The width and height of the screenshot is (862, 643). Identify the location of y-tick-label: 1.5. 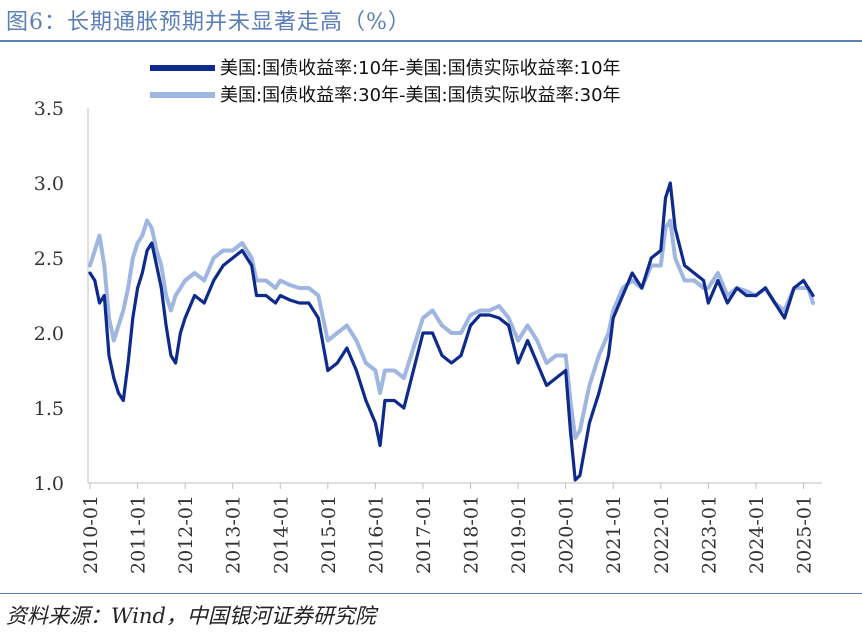
(49, 409).